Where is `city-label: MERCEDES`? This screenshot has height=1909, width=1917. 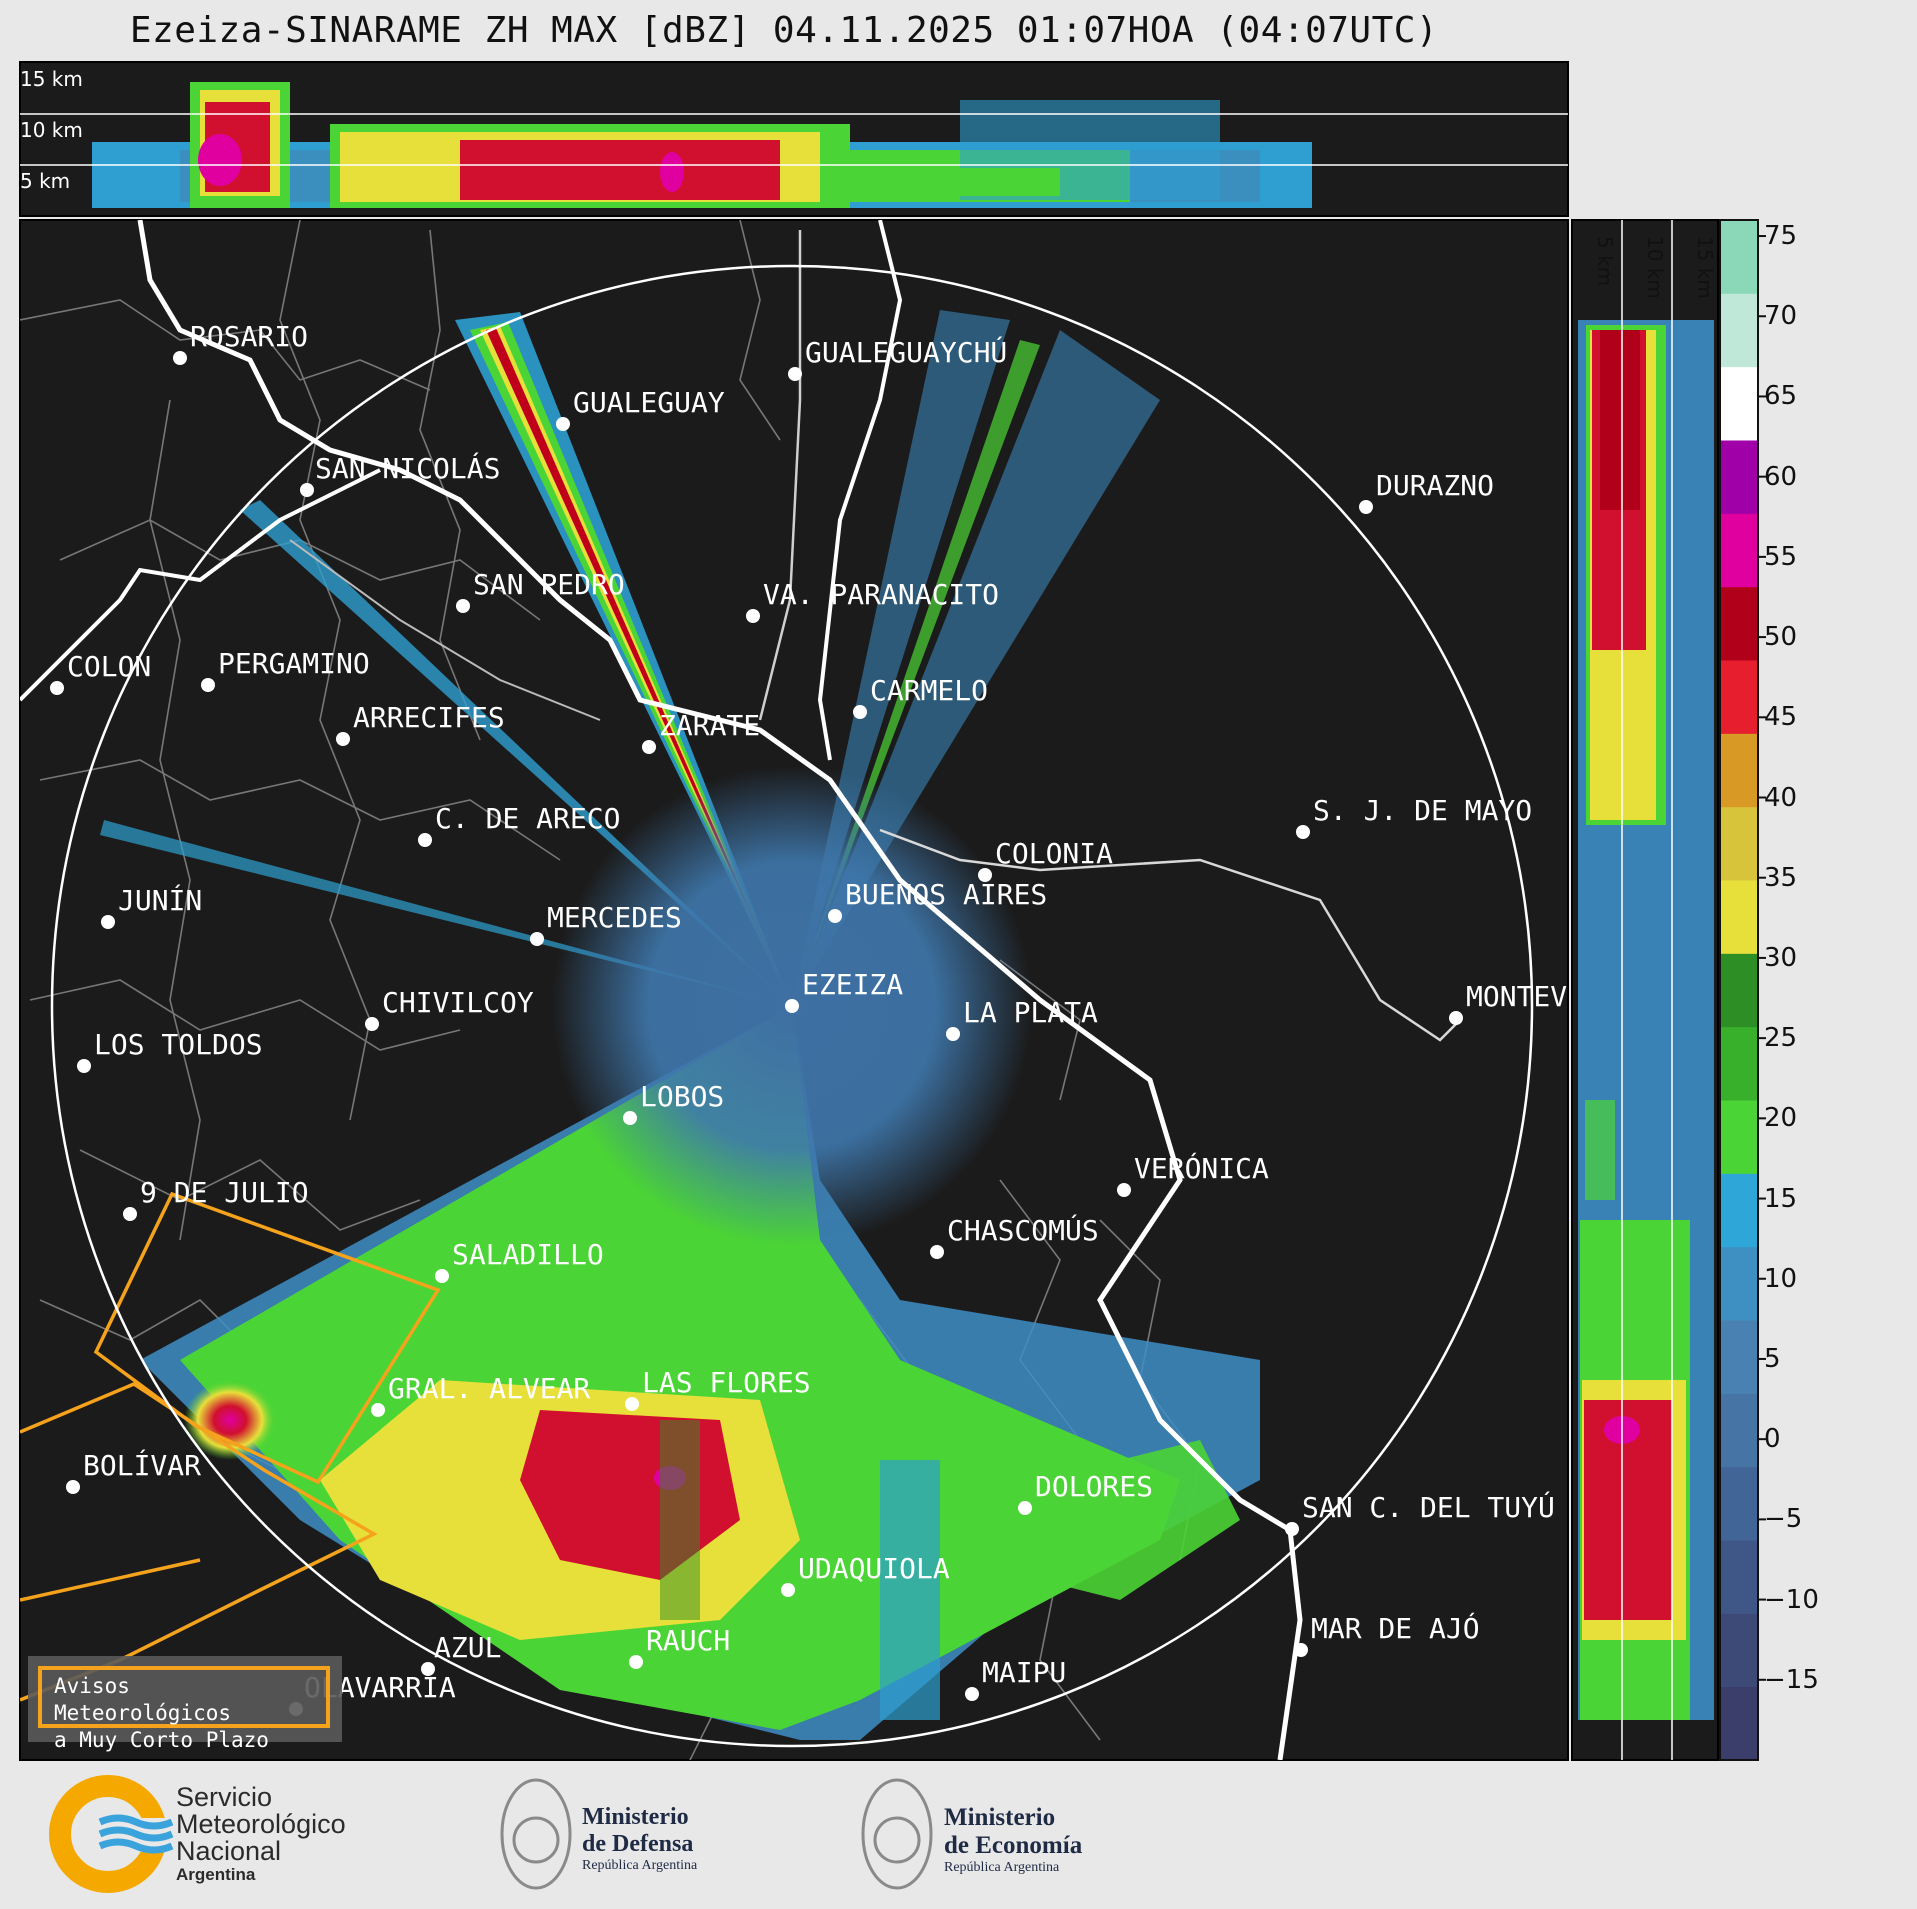
city-label: MERCEDES is located at coordinates (614, 917).